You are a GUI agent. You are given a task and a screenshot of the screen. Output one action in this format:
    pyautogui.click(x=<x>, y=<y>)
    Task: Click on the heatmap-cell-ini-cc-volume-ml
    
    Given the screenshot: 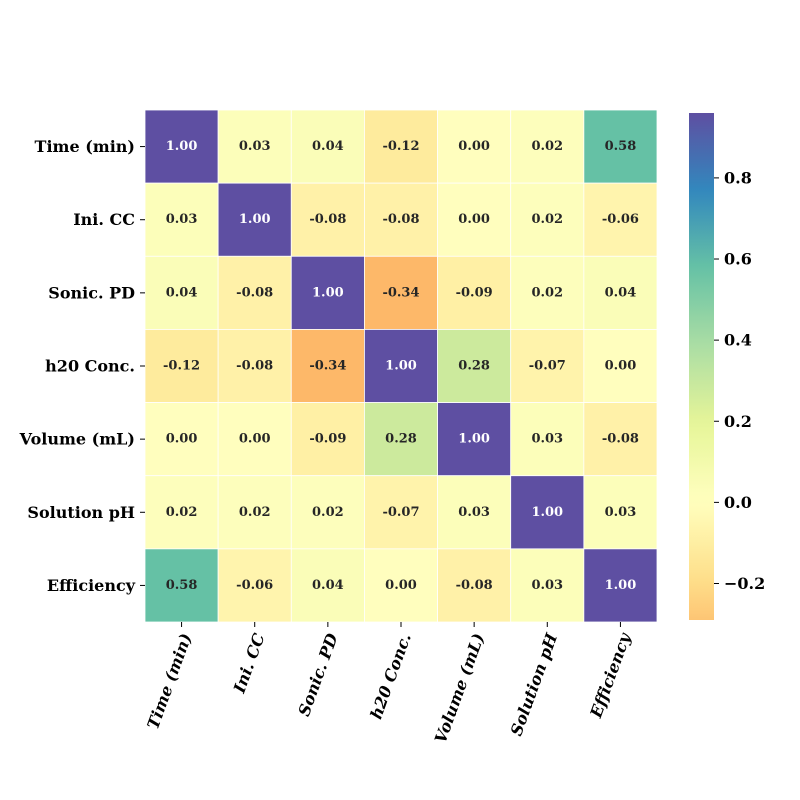 What is the action you would take?
    pyautogui.click(x=474, y=219)
    